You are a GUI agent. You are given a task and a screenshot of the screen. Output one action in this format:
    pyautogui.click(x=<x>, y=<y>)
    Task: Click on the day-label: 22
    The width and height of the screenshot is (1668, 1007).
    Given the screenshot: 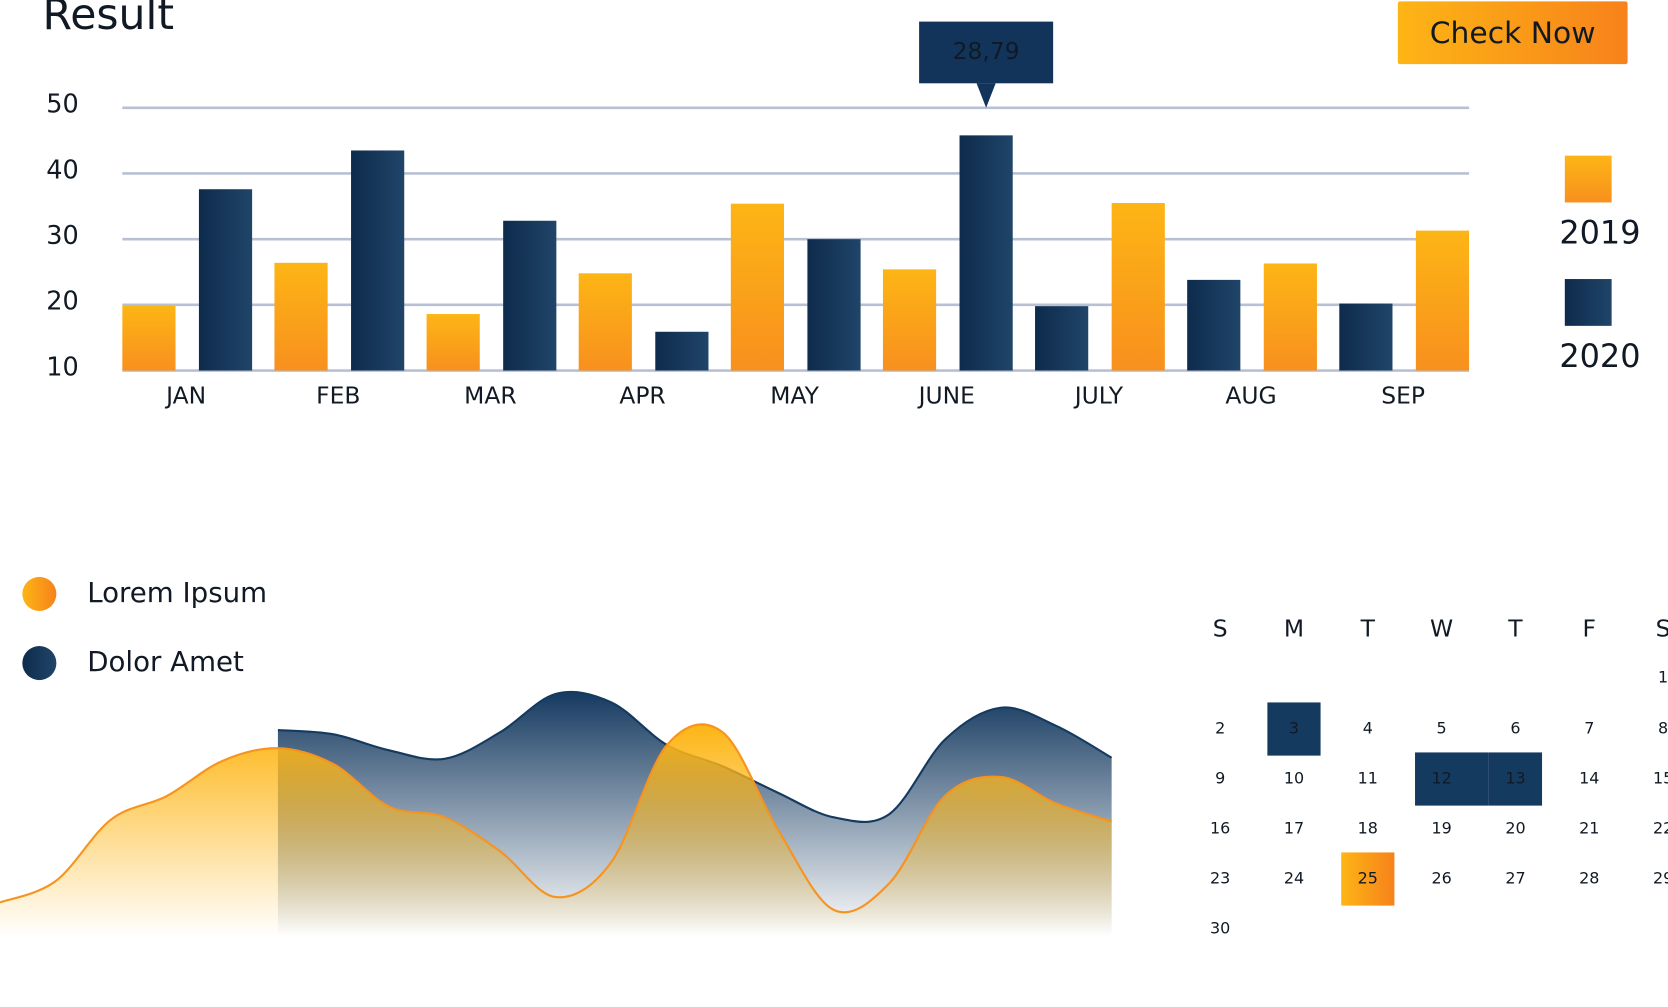 What is the action you would take?
    pyautogui.click(x=1660, y=828)
    